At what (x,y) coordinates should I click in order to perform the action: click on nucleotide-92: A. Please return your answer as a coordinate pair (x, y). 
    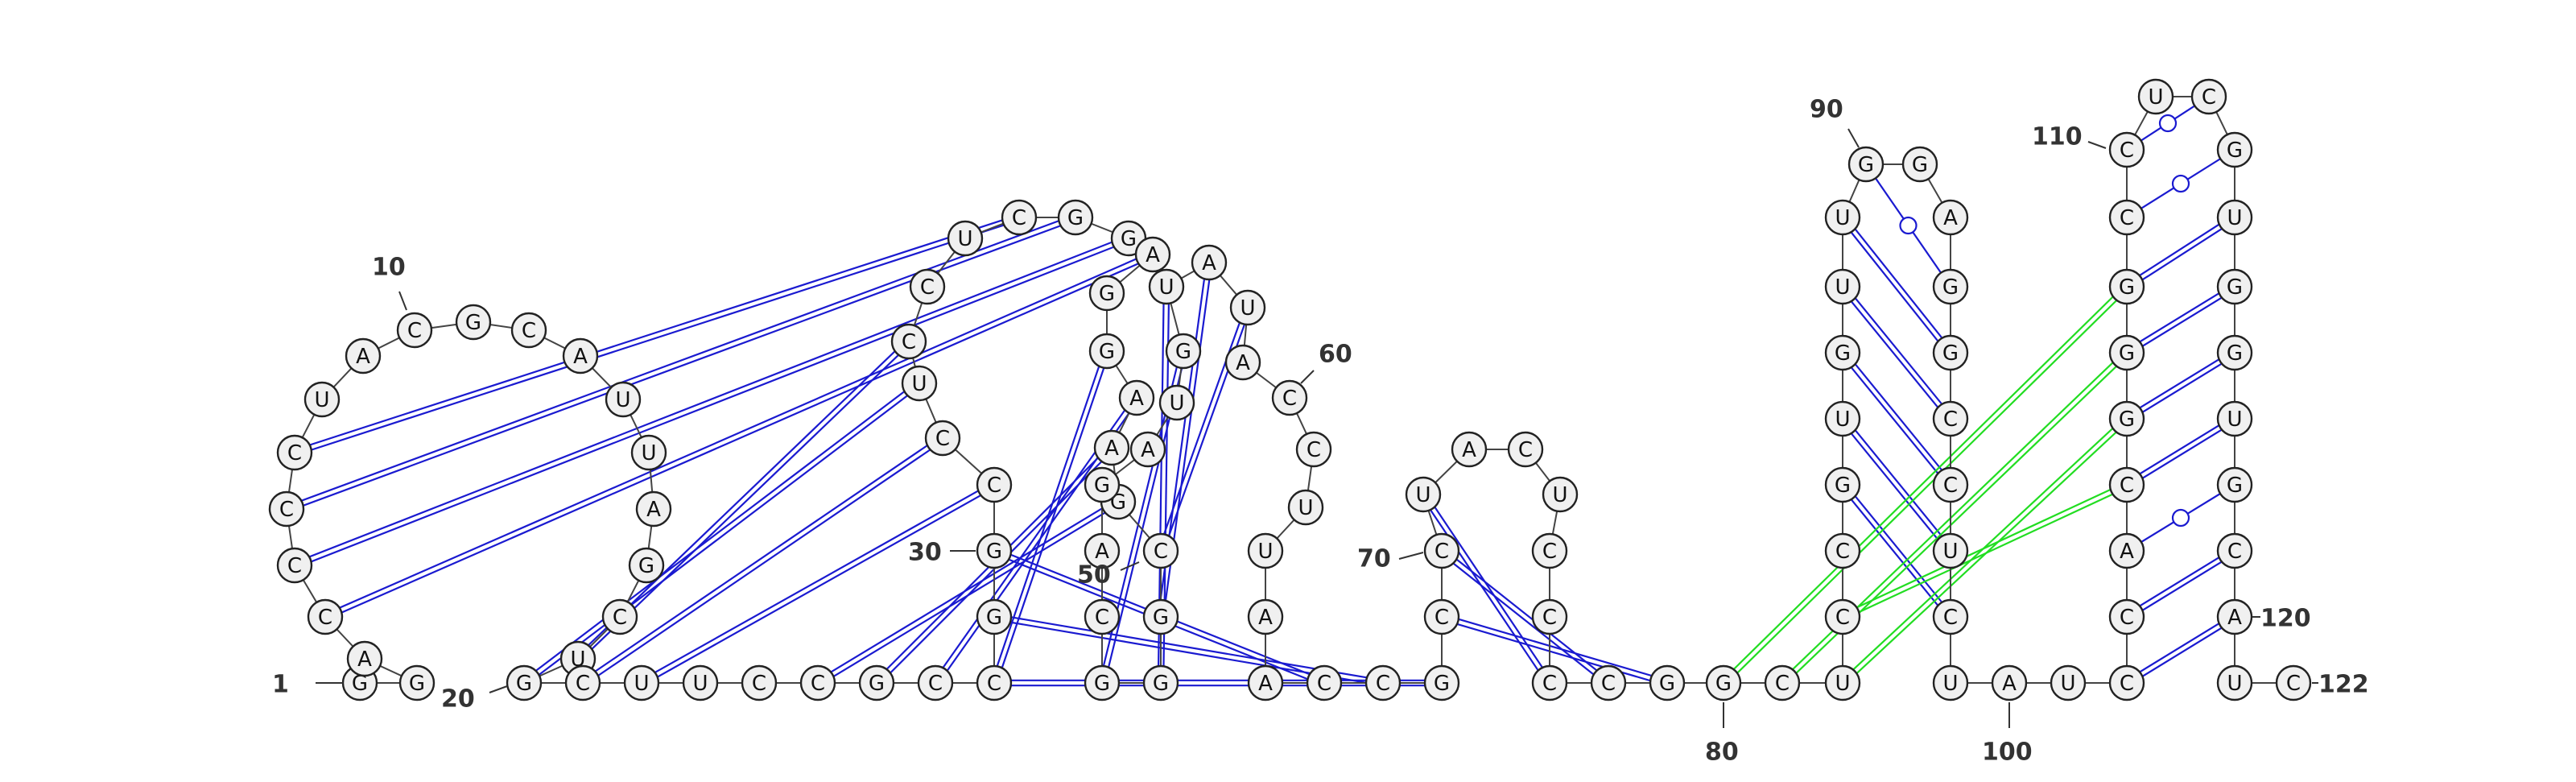
    Looking at the image, I should click on (1950, 218).